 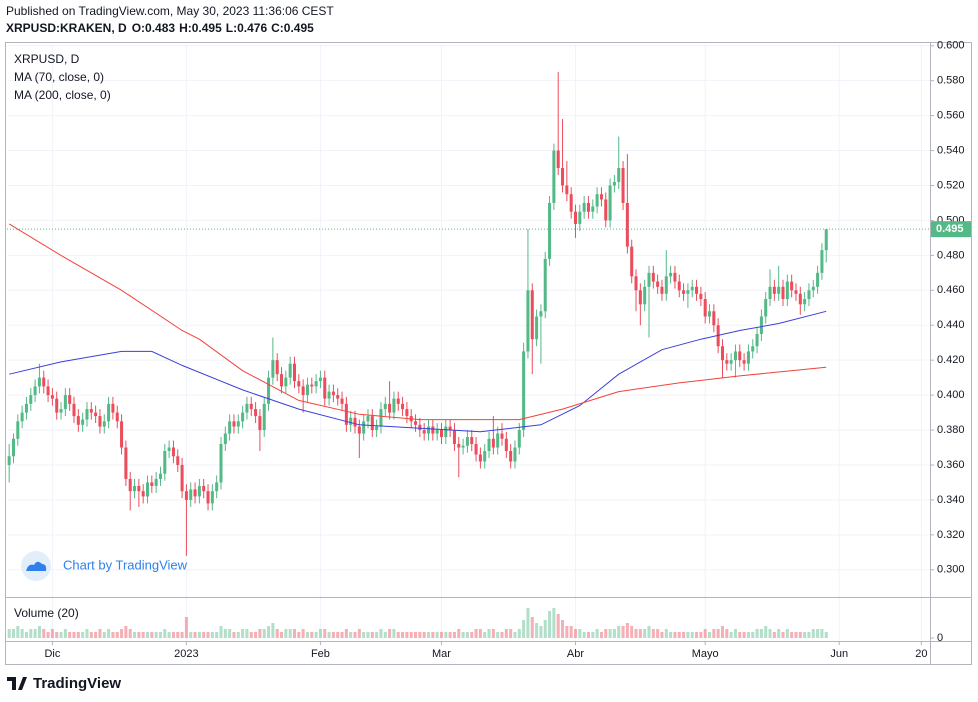 What do you see at coordinates (951, 185) in the screenshot?
I see `y-tick-label: 0.520` at bounding box center [951, 185].